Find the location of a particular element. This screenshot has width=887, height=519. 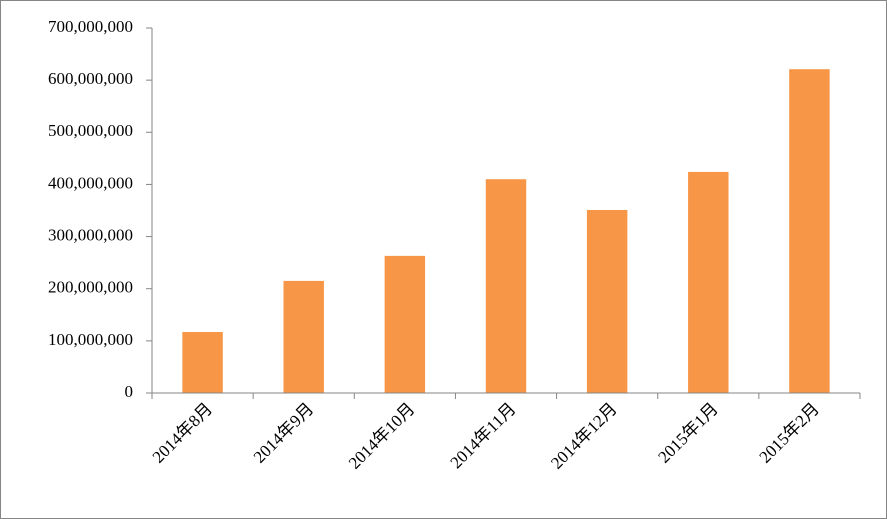

y-tick-label: 0 is located at coordinates (129, 391).